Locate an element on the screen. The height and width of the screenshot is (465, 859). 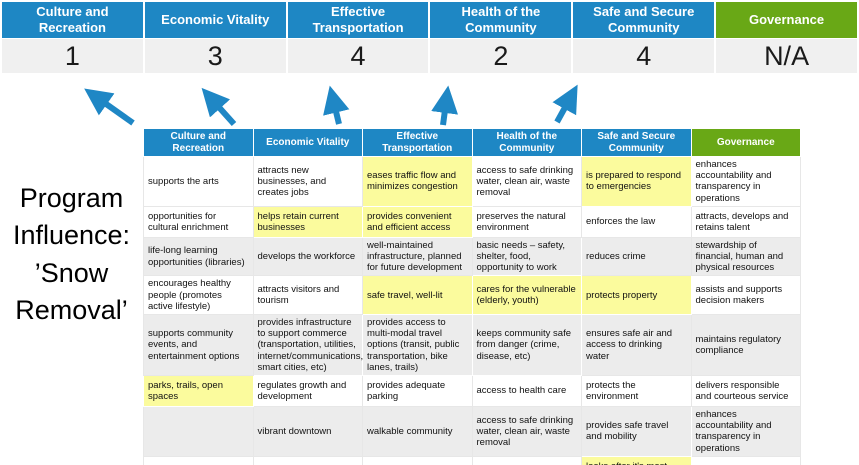
matrix-cell: attracts visitors and tourism is located at coordinates (307, 295).